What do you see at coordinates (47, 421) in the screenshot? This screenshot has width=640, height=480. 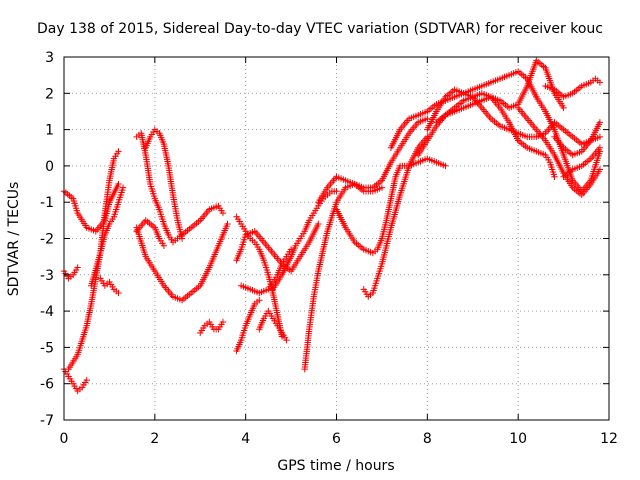 I see `y-tick-label: -7` at bounding box center [47, 421].